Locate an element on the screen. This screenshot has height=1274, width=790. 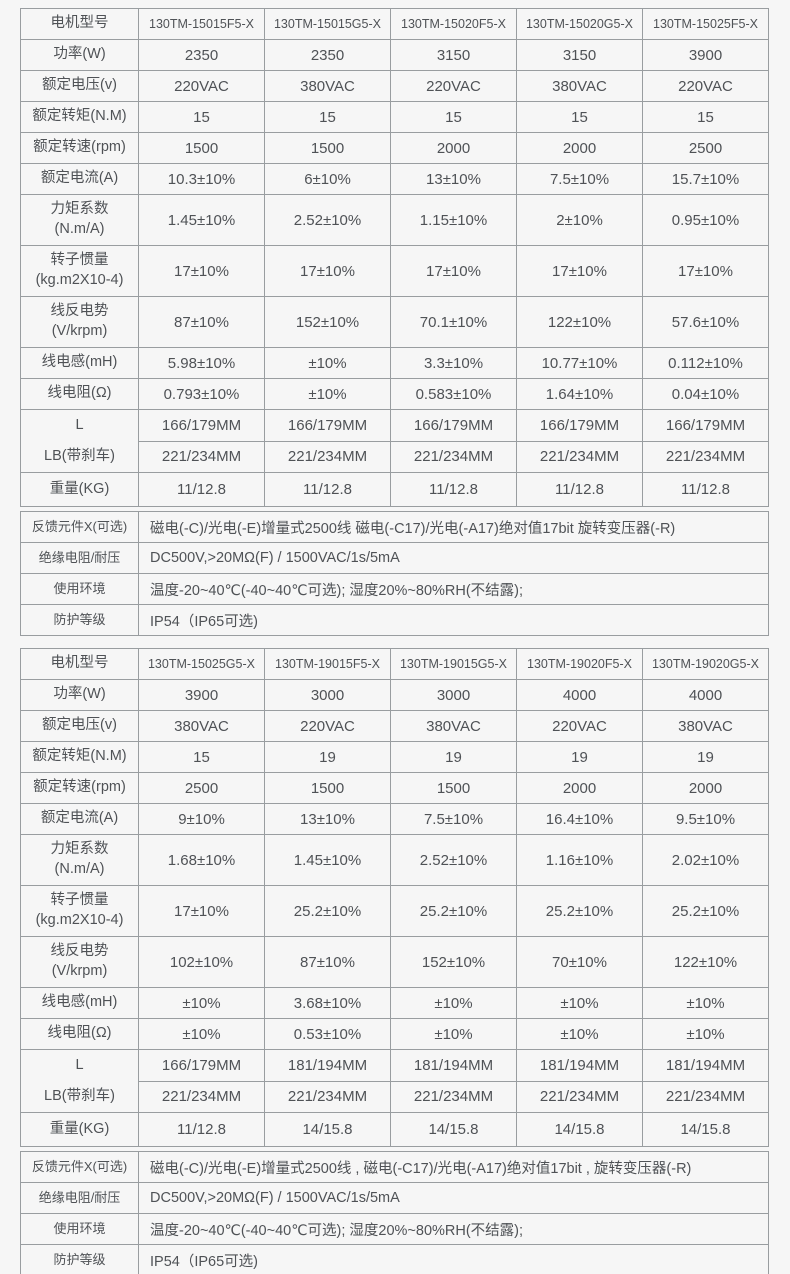
cell-value: 0.04±10% is located at coordinates (705, 394).